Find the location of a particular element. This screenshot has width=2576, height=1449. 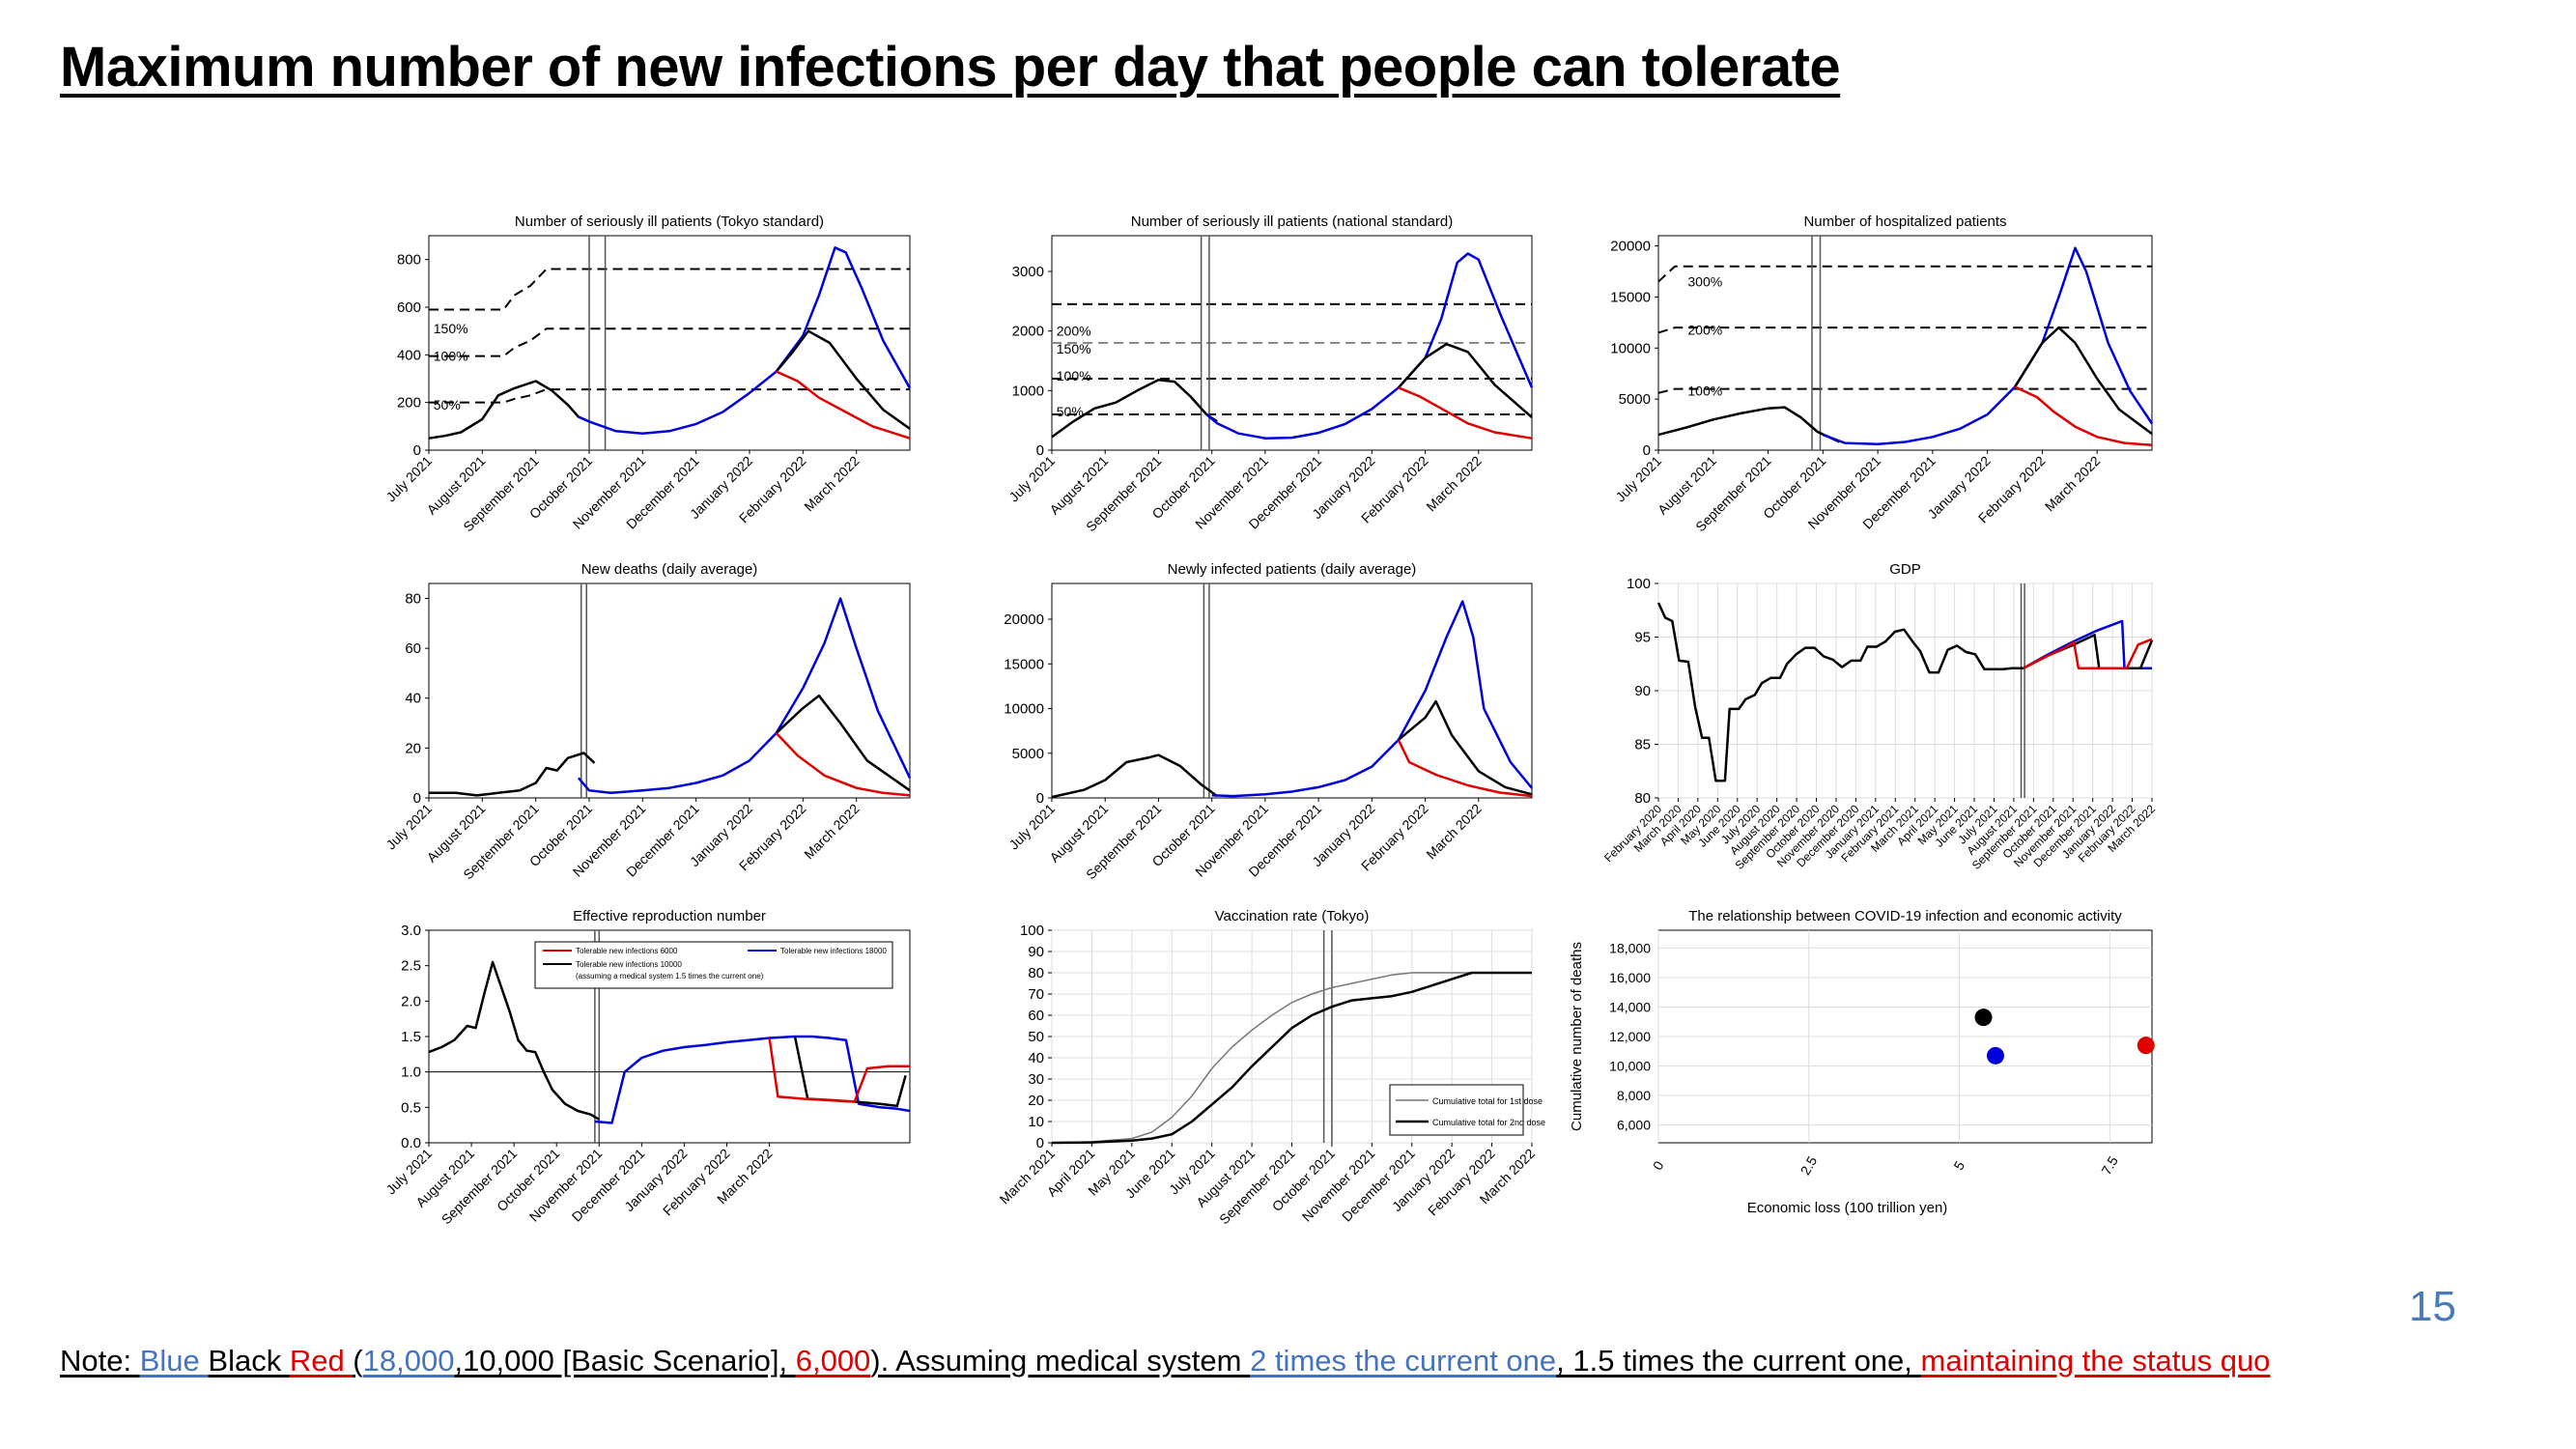

x-tick-label: September 2021 is located at coordinates (480, 1187).